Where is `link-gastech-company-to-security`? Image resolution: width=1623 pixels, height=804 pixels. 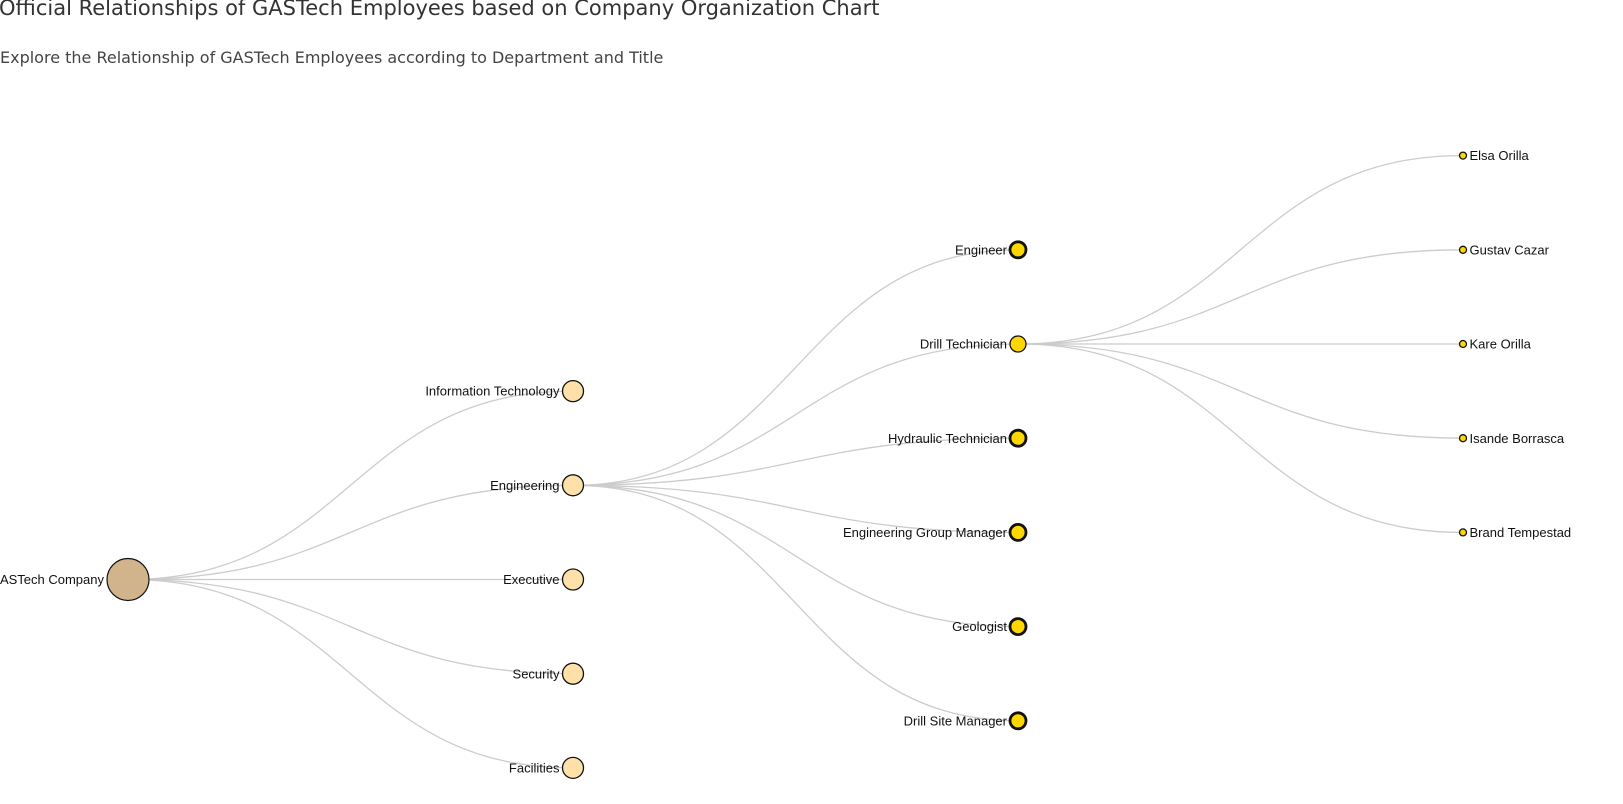
link-gastech-company-to-security is located at coordinates (350, 626).